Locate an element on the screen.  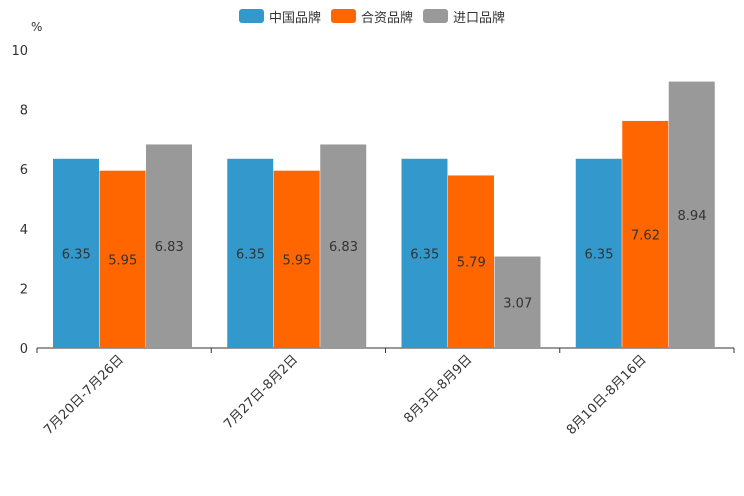
legend-label-china-brand: 中国品牌 is located at coordinates (294, 18).